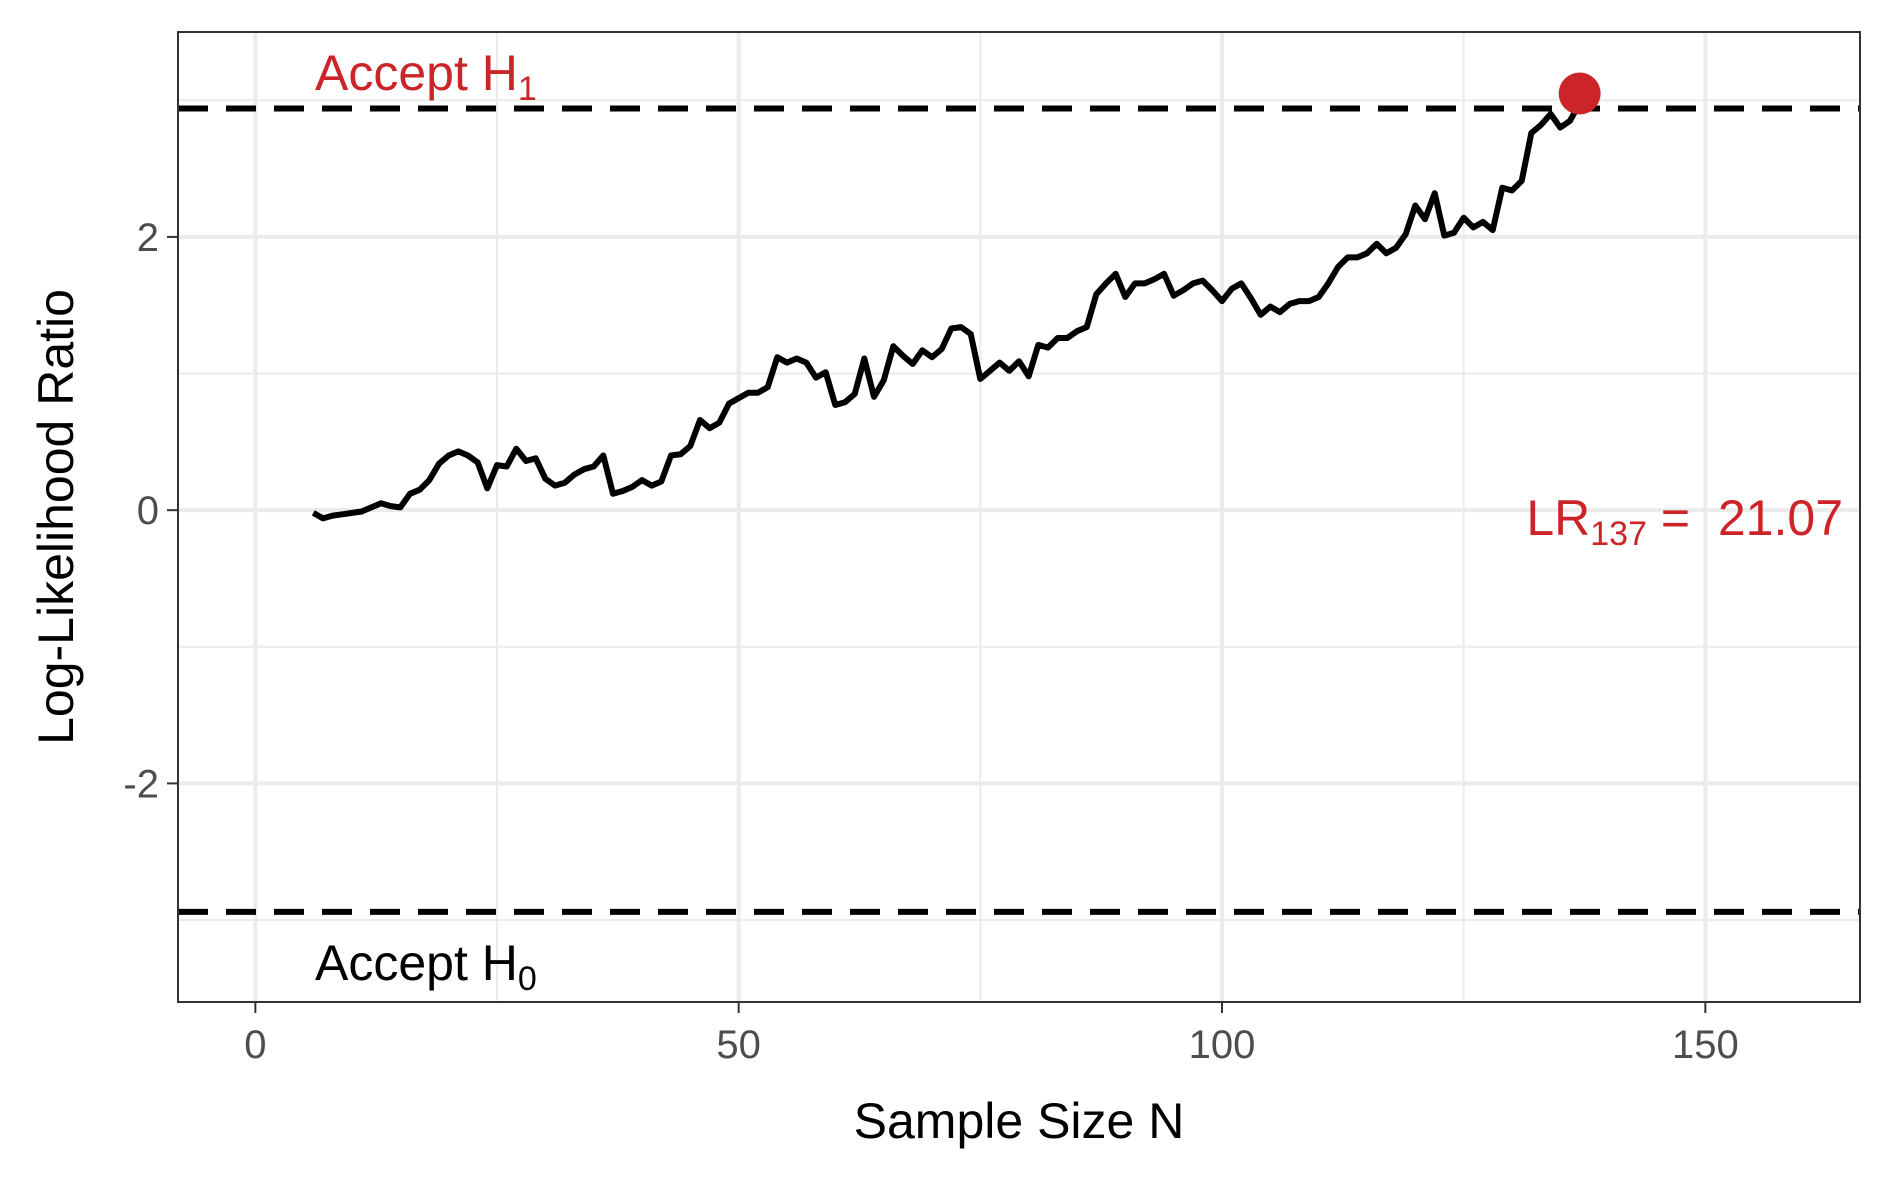  What do you see at coordinates (527, 979) in the screenshot?
I see `accept-h0-sub: 0` at bounding box center [527, 979].